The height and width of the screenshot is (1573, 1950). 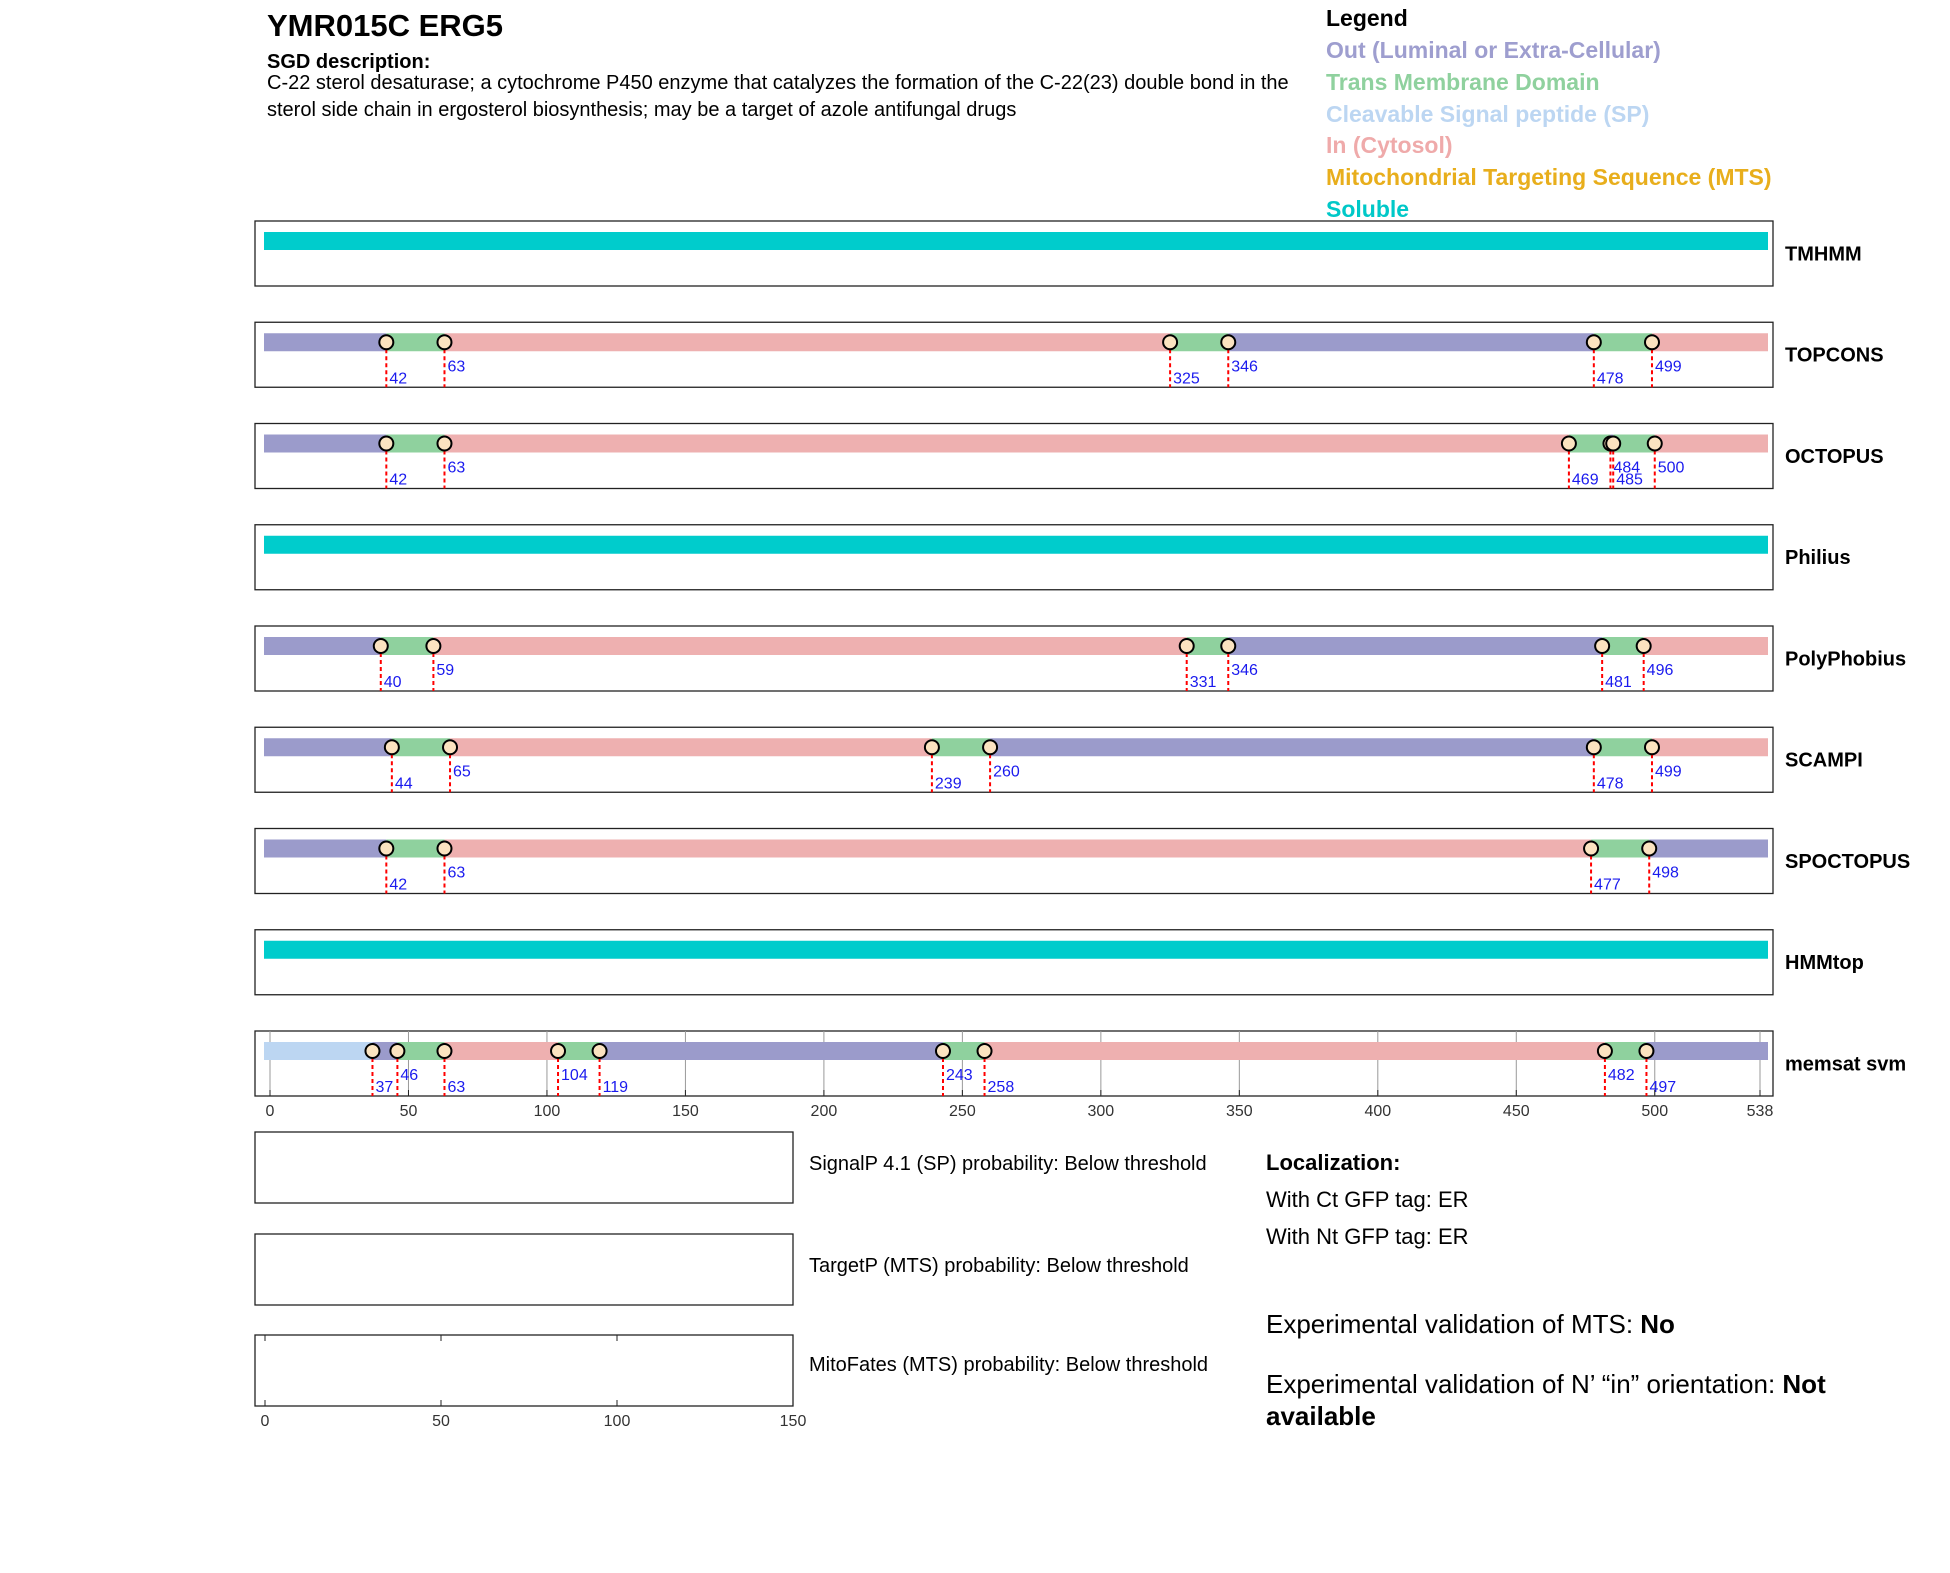 I want to click on x-tick-label: 150, so click(x=793, y=1421).